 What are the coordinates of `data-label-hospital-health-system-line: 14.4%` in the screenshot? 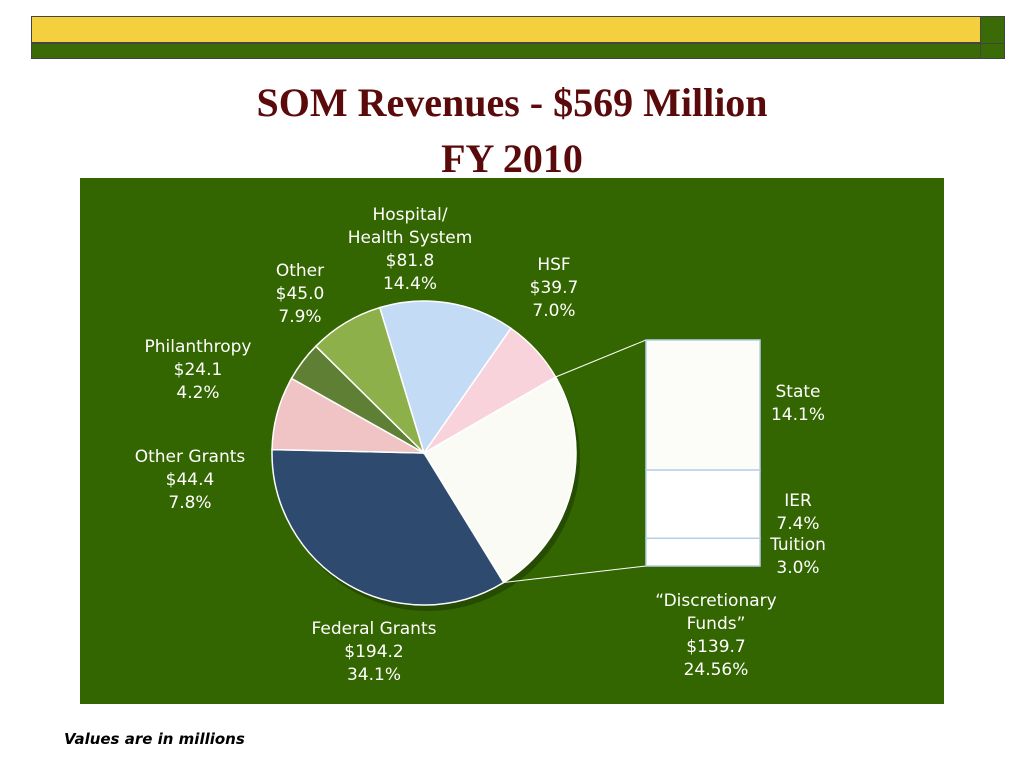 It's located at (410, 284).